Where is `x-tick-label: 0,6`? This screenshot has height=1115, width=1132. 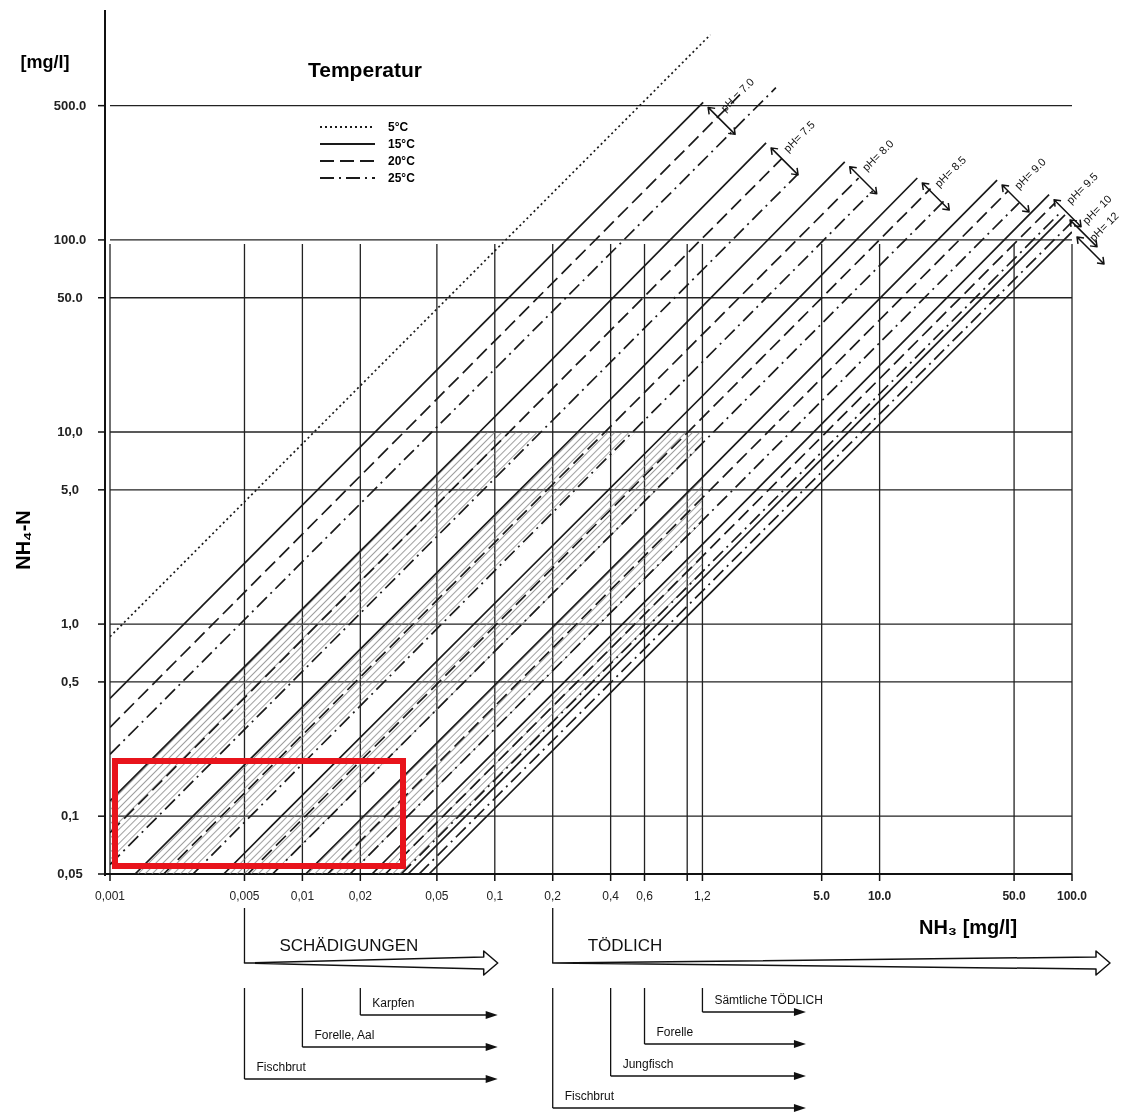
x-tick-label: 0,6 is located at coordinates (645, 896).